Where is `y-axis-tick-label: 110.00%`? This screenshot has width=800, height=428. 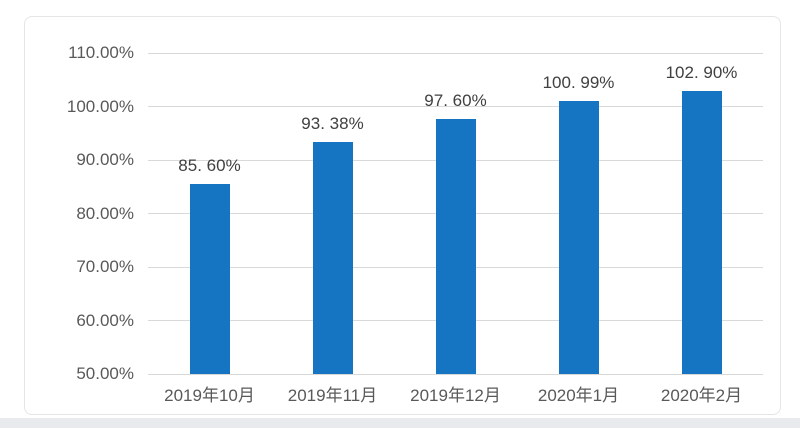
y-axis-tick-label: 110.00% is located at coordinates (101, 52).